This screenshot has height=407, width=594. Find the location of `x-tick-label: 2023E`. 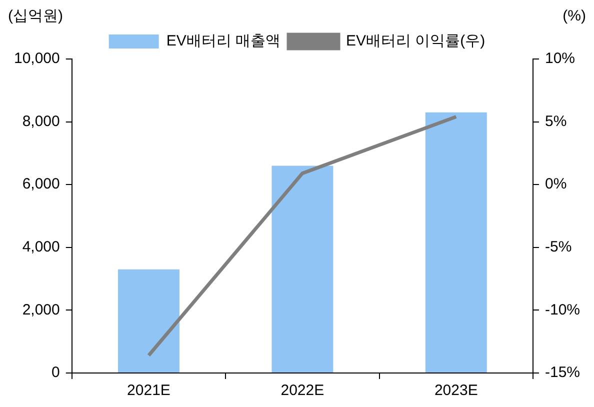

x-tick-label: 2023E is located at coordinates (456, 391).